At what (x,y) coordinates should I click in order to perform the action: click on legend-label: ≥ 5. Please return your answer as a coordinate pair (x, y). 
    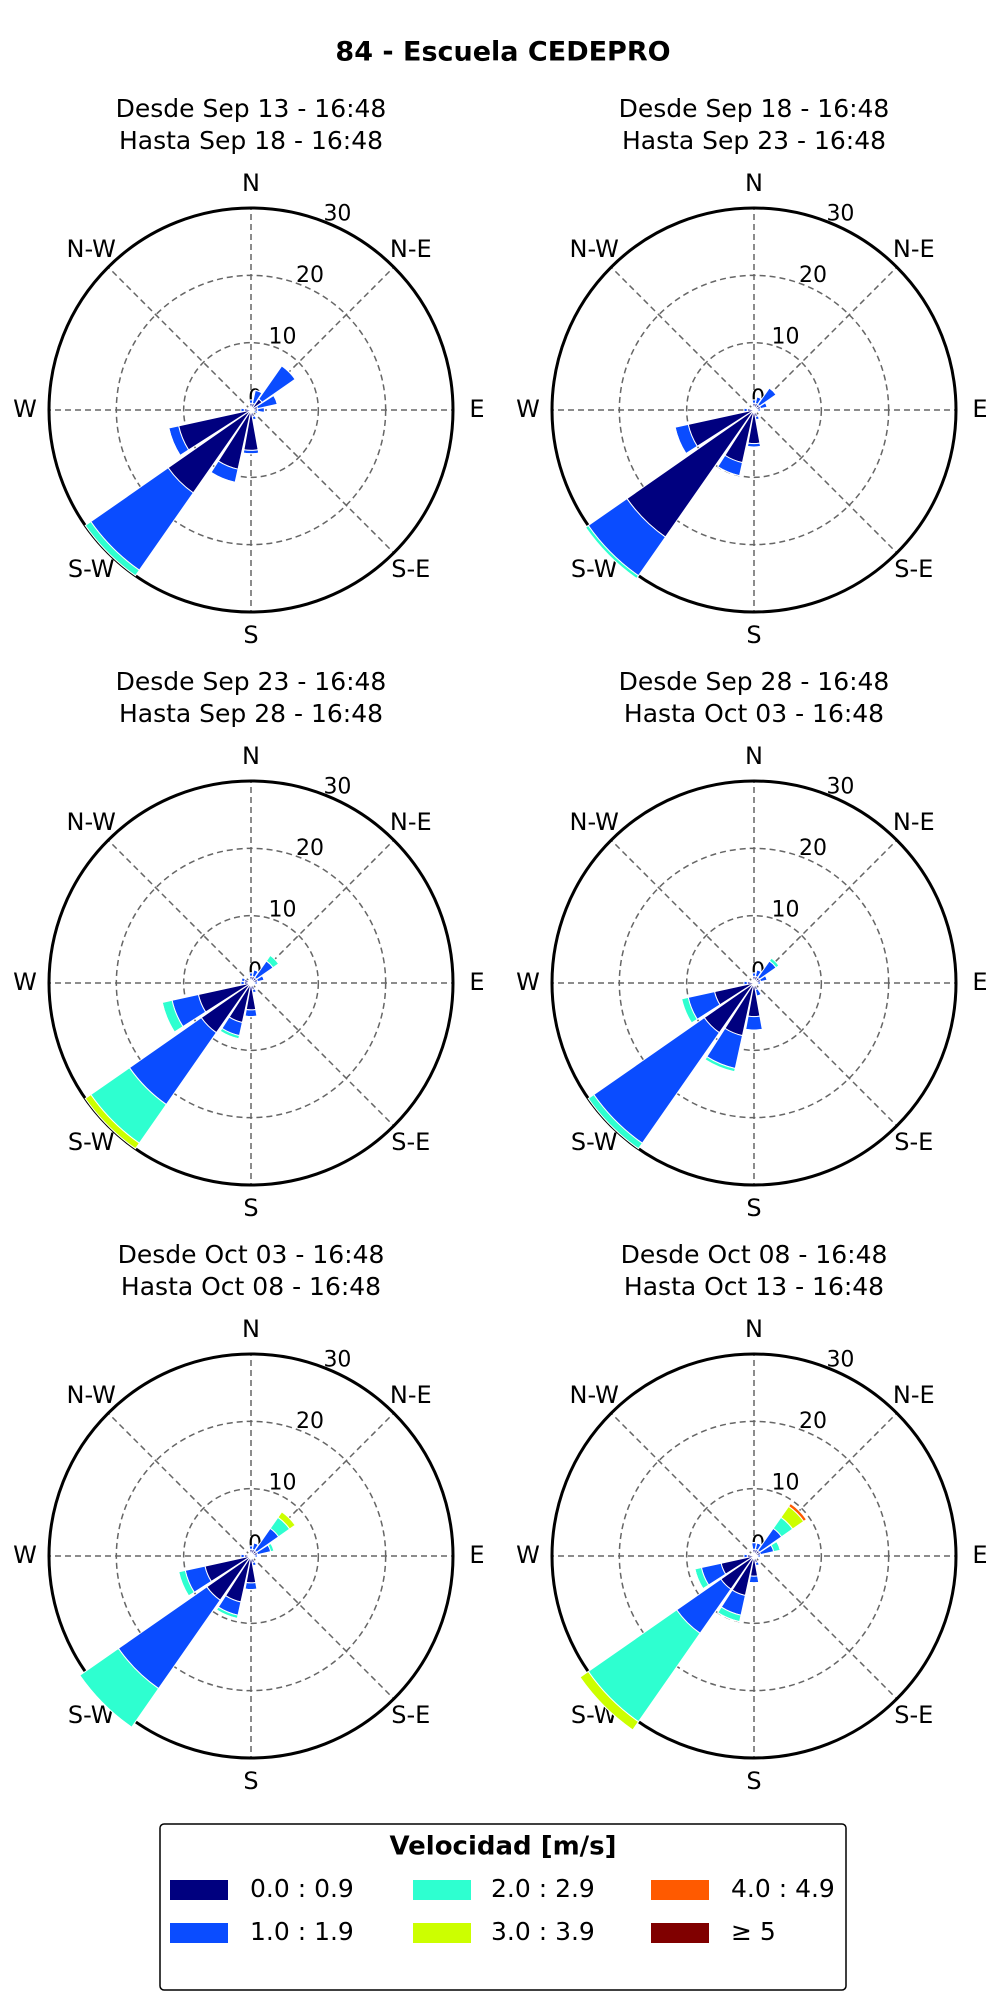
    Looking at the image, I should click on (753, 1931).